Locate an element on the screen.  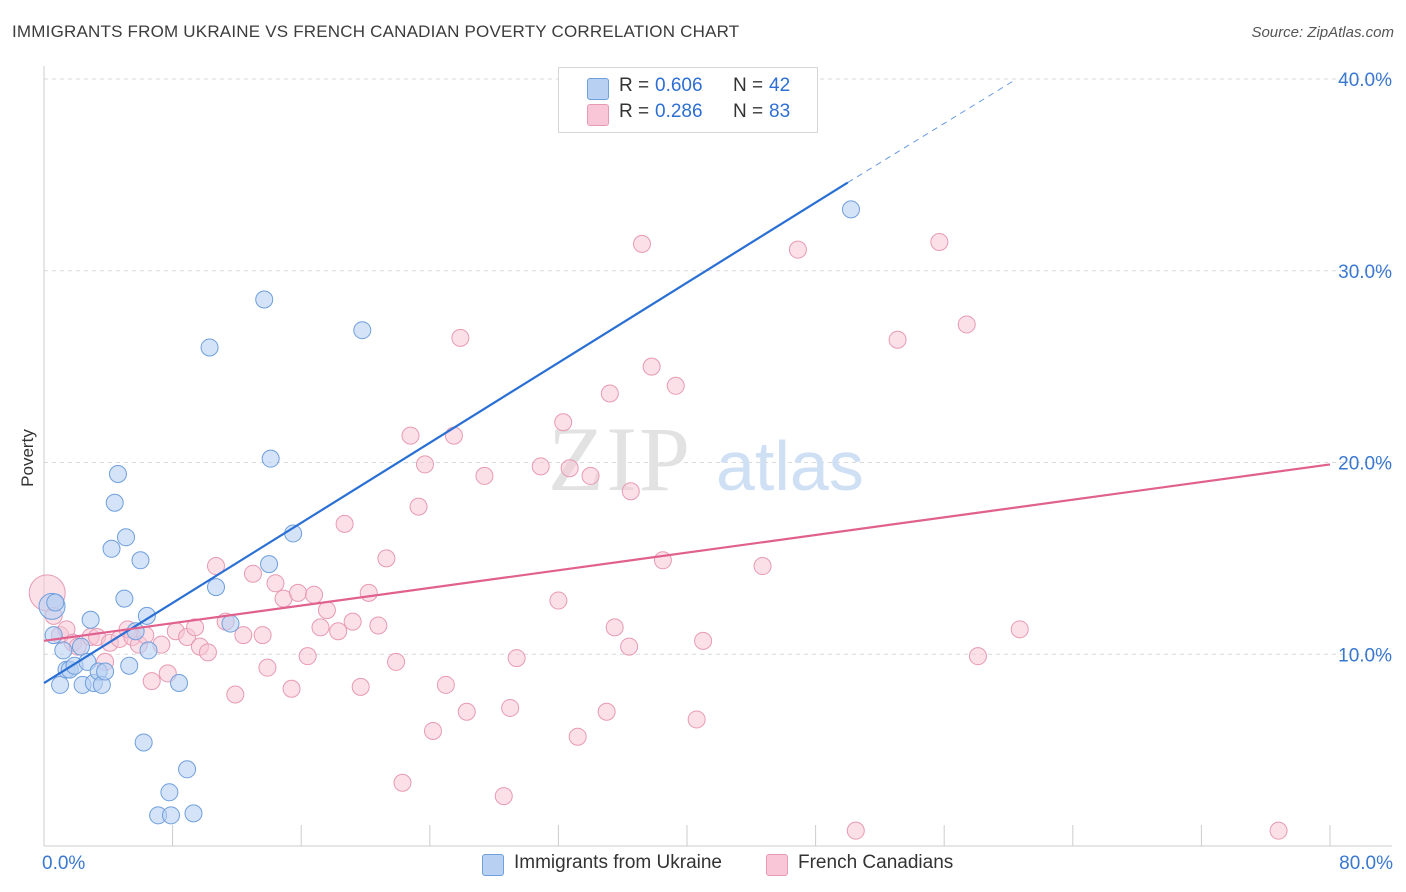
trendline-ukraine-extension is located at coordinates (932, 130).